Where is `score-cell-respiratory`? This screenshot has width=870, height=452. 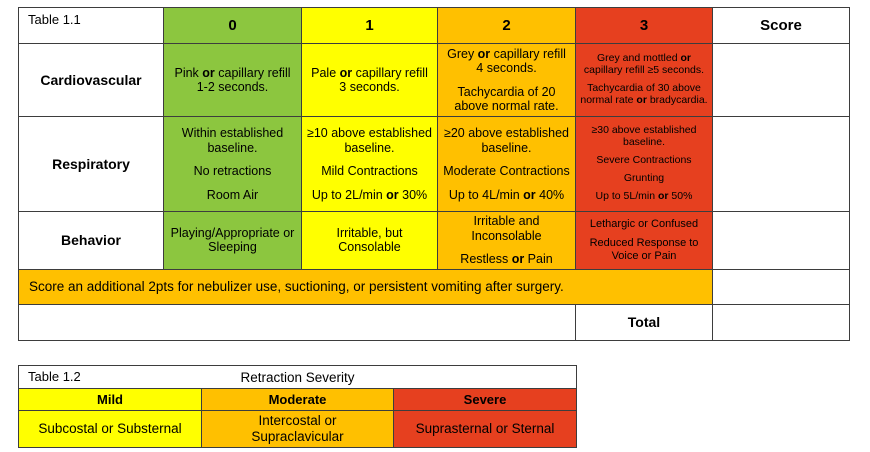 score-cell-respiratory is located at coordinates (781, 164).